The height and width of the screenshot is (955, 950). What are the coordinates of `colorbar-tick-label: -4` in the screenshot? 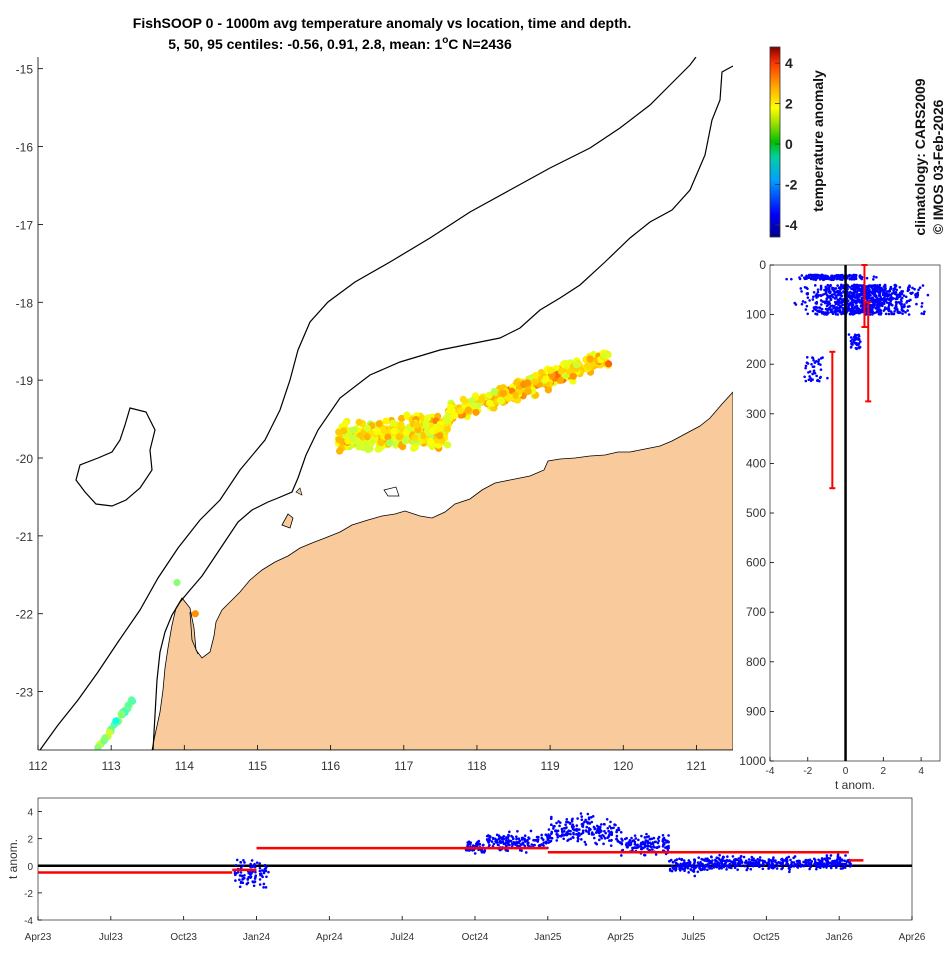 It's located at (791, 225).